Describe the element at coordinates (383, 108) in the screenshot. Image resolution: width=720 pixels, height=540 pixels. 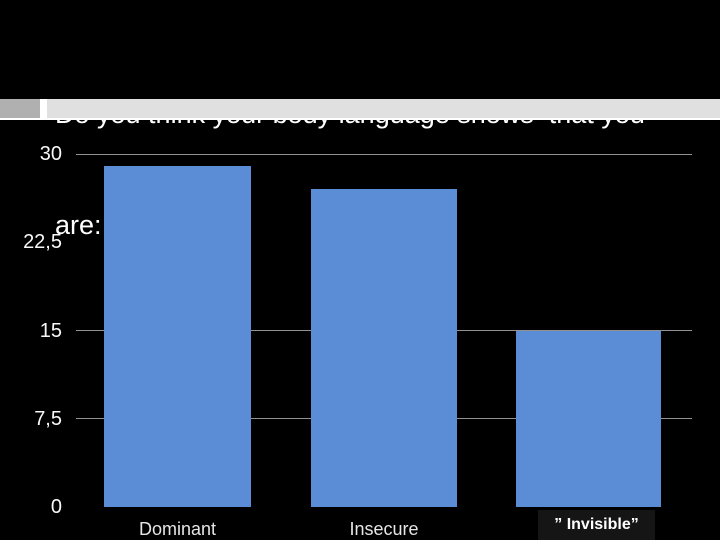
I see `divider-band` at that location.